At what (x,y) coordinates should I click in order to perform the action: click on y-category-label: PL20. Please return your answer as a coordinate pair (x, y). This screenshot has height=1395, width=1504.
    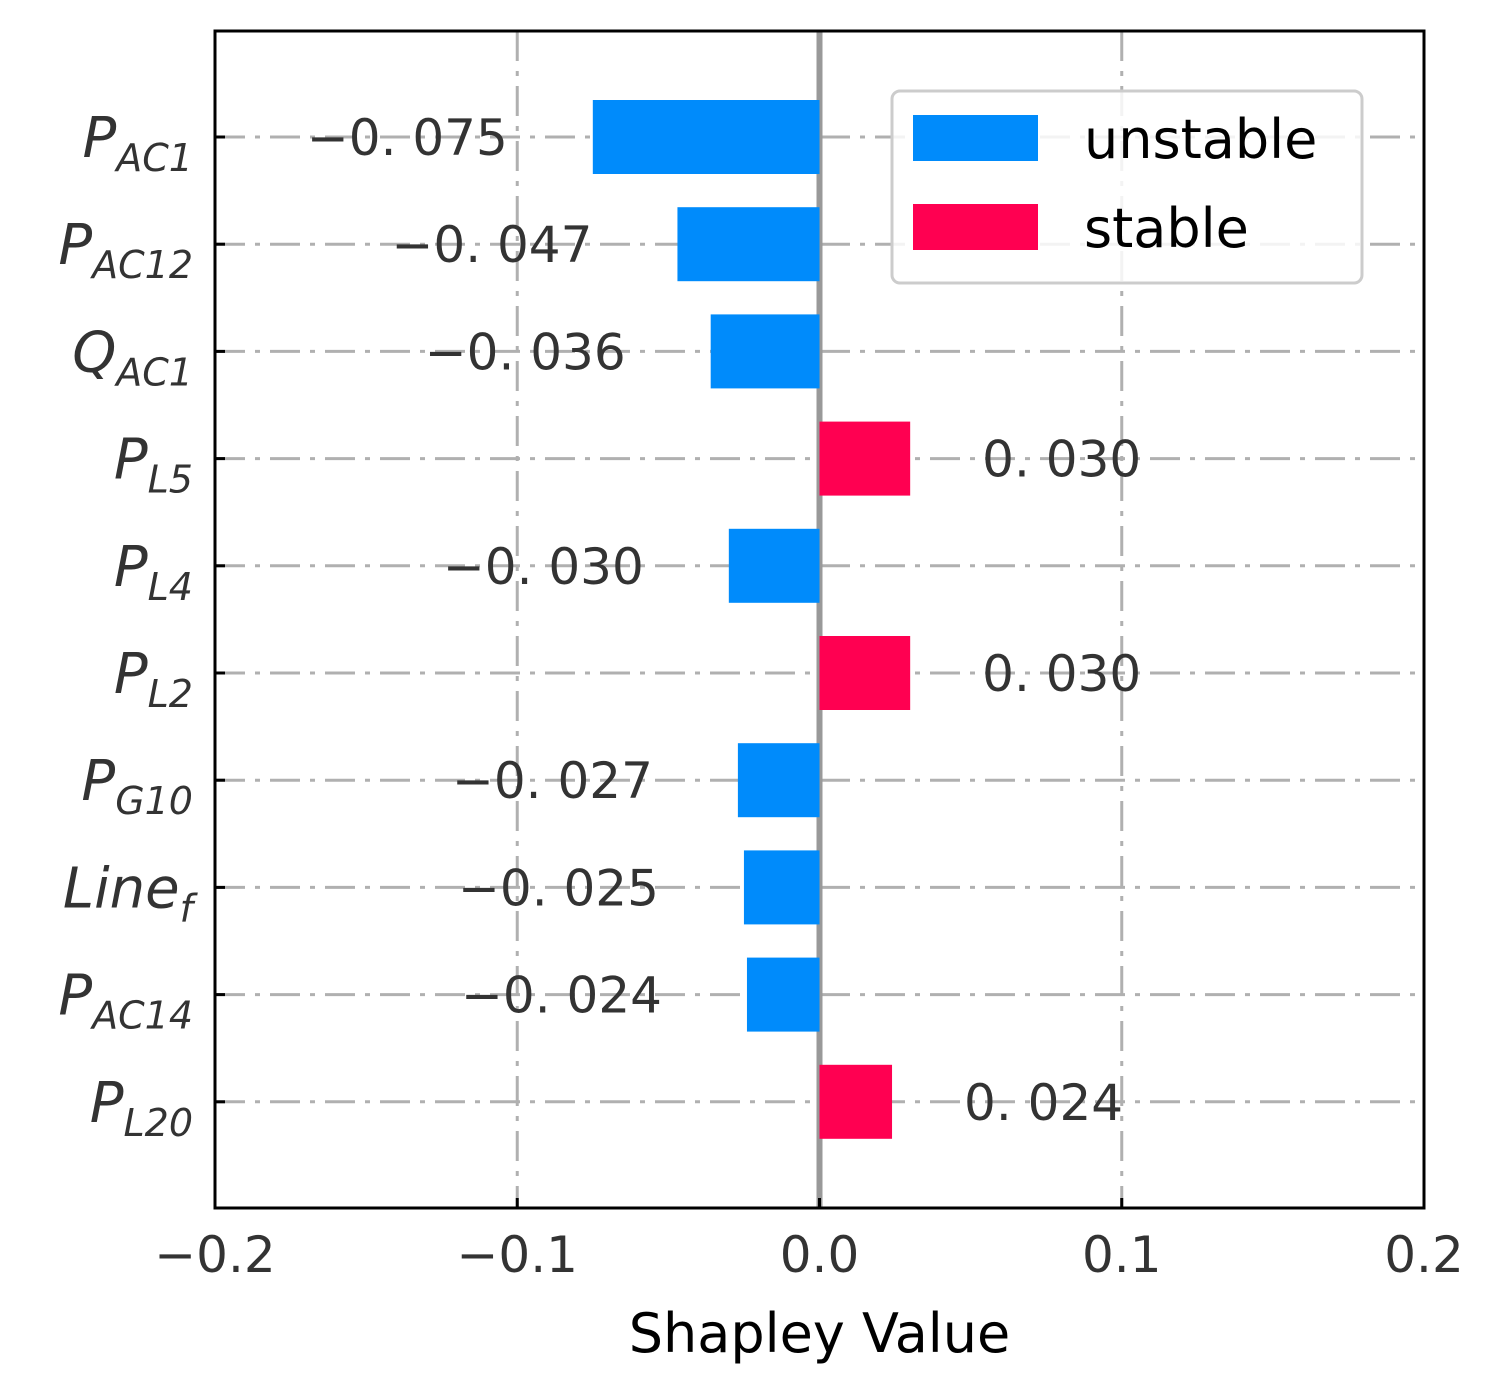
    Looking at the image, I should click on (141, 1108).